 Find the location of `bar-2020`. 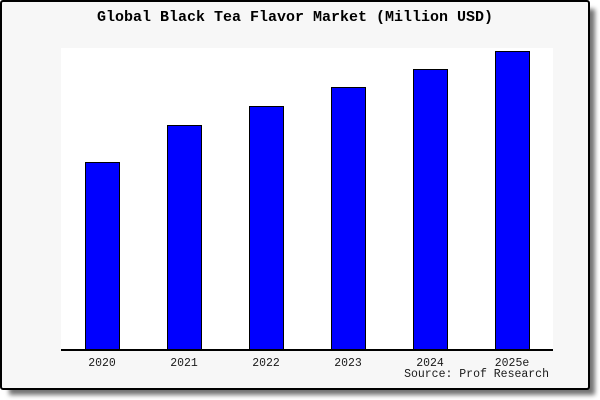

bar-2020 is located at coordinates (102, 255).